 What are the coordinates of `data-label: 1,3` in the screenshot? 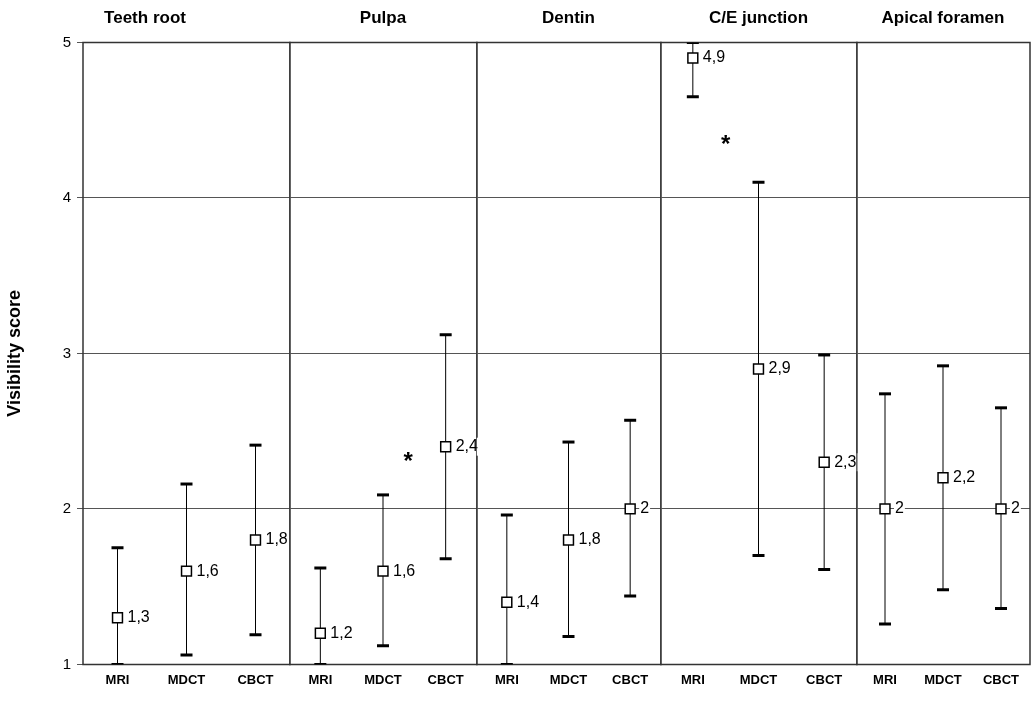 It's located at (138, 617).